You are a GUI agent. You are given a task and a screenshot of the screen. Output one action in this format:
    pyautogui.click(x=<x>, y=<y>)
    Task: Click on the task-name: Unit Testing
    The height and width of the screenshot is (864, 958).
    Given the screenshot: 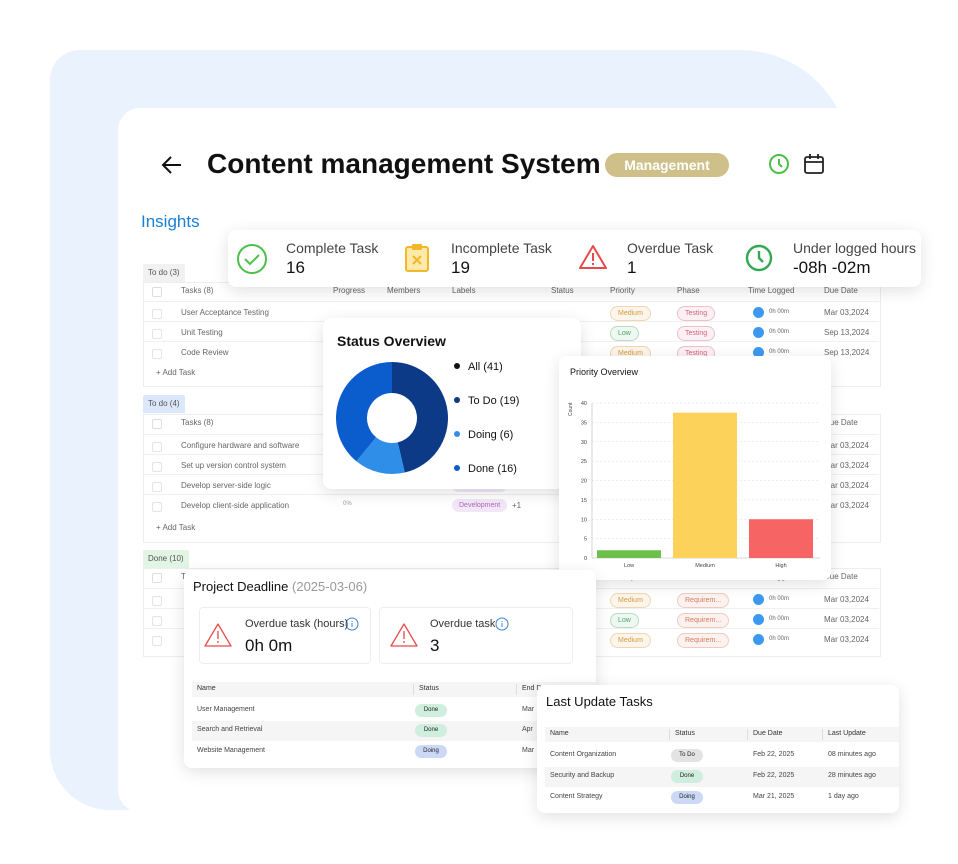 What is the action you would take?
    pyautogui.click(x=202, y=332)
    